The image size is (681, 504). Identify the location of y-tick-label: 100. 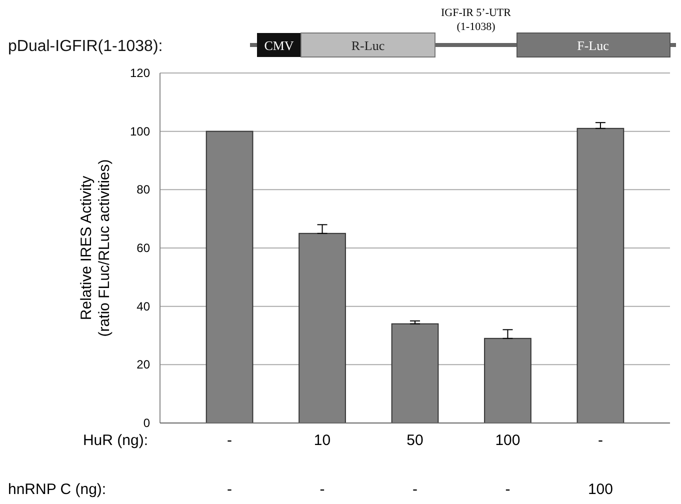
(140, 131).